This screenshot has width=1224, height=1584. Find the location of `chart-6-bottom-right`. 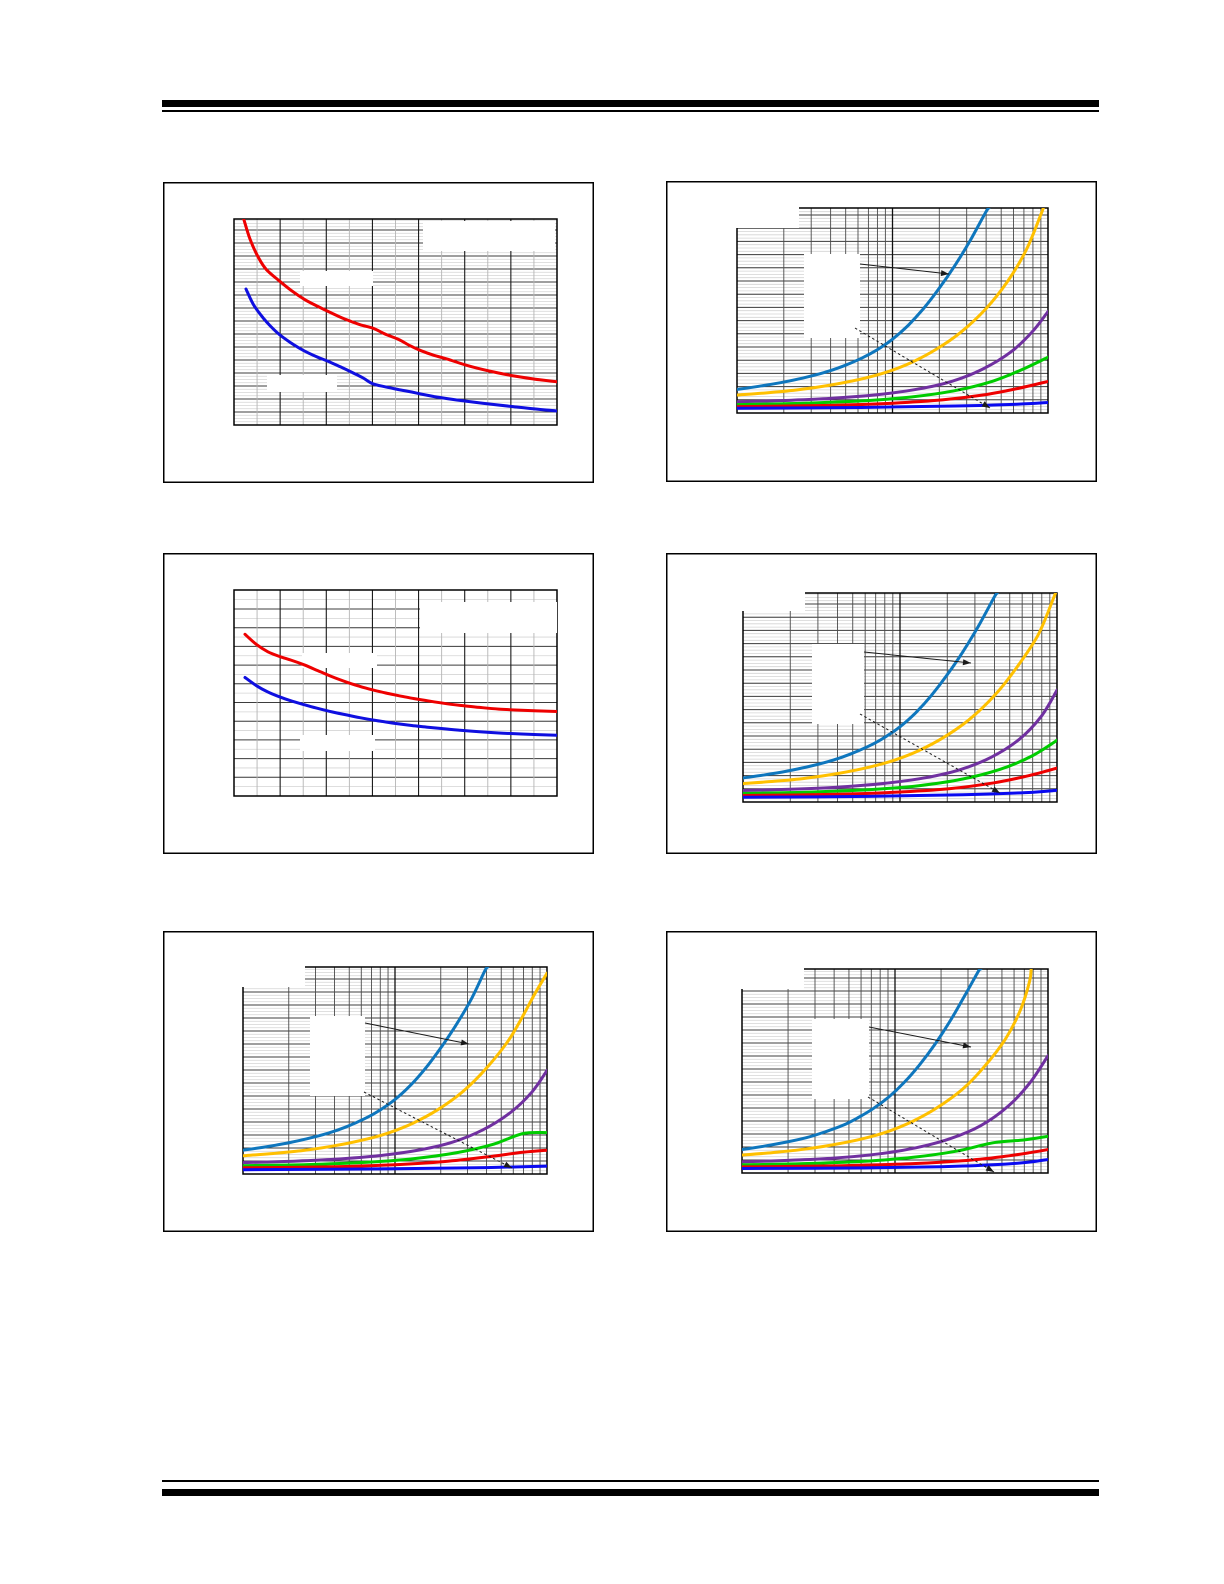

chart-6-bottom-right is located at coordinates (881, 1081).